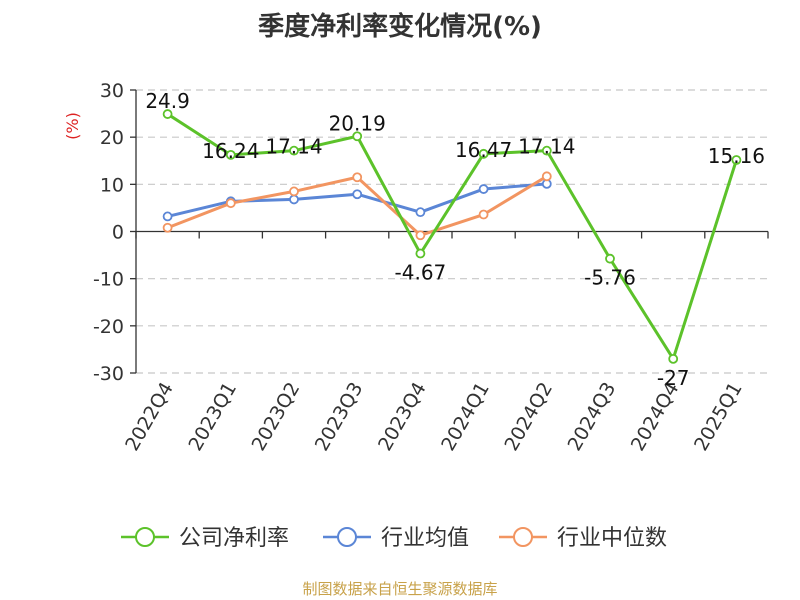  I want to click on legend-label: 行业中位数, so click(612, 538).